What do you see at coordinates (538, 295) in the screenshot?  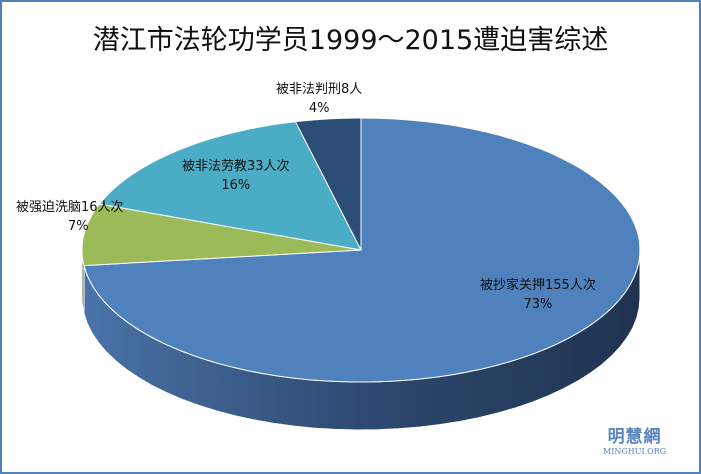 I see `slice-label-0: 被抄家关押155人次 73%` at bounding box center [538, 295].